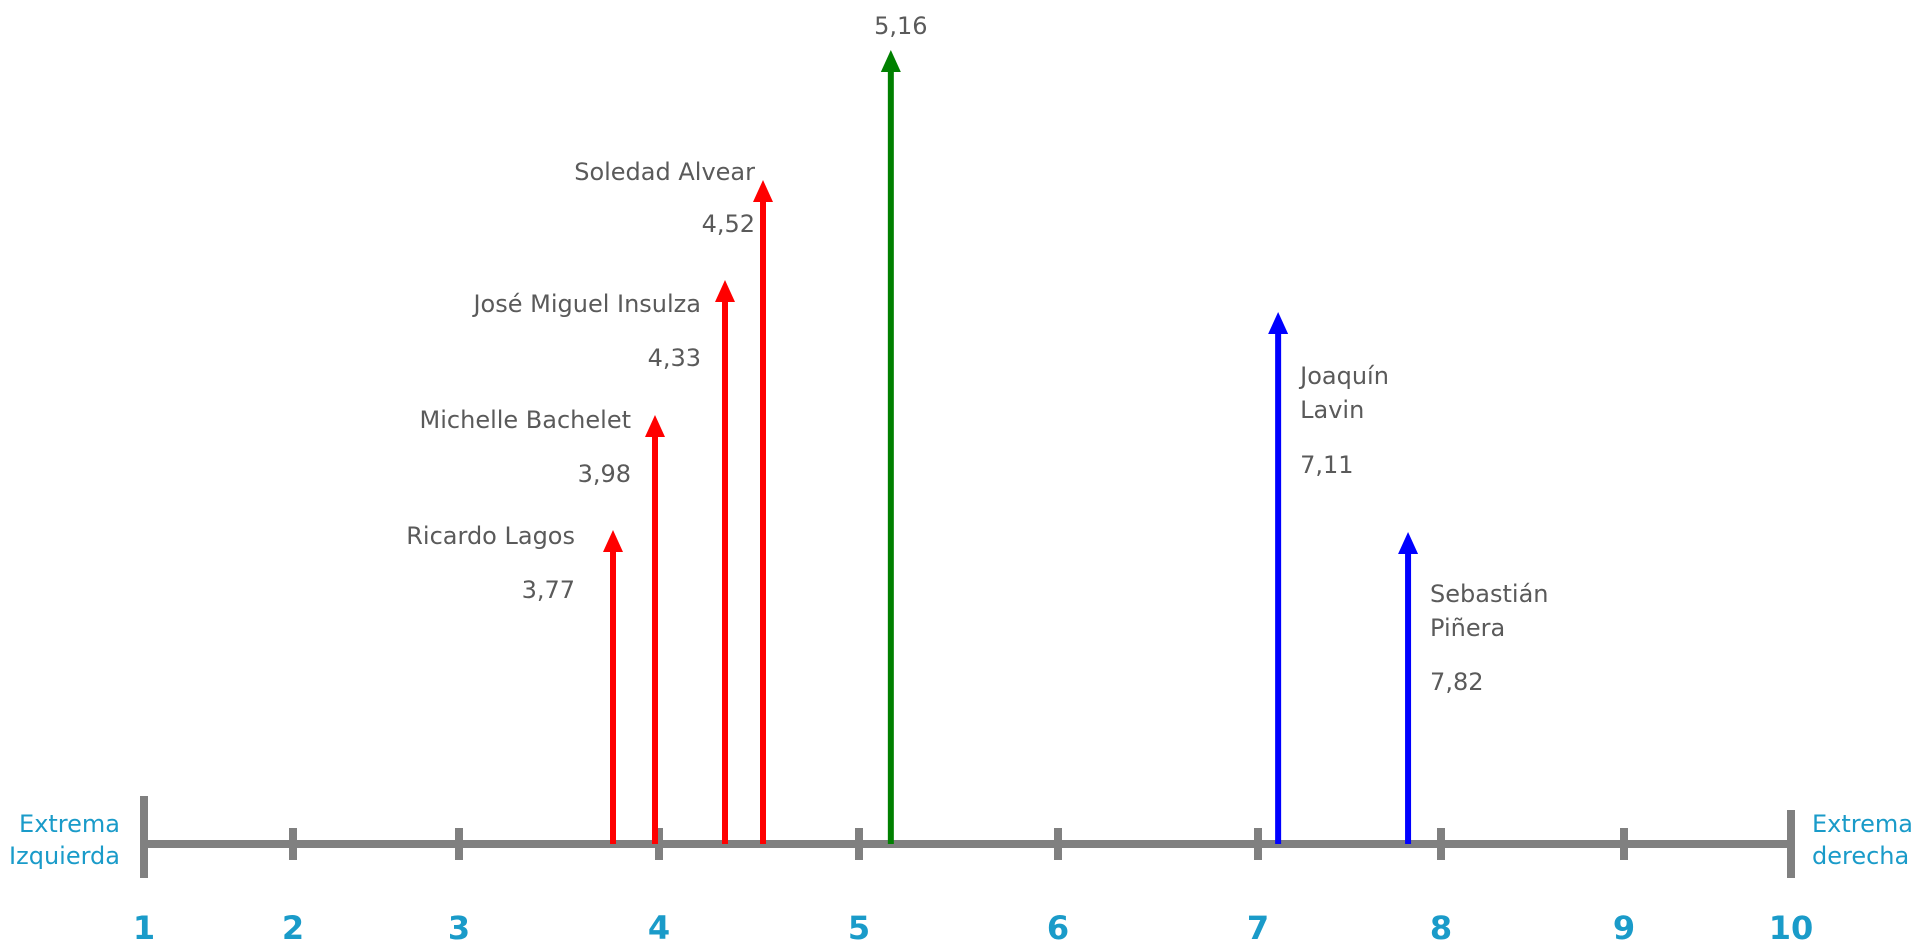  What do you see at coordinates (1624, 927) in the screenshot?
I see `tick-label: 9` at bounding box center [1624, 927].